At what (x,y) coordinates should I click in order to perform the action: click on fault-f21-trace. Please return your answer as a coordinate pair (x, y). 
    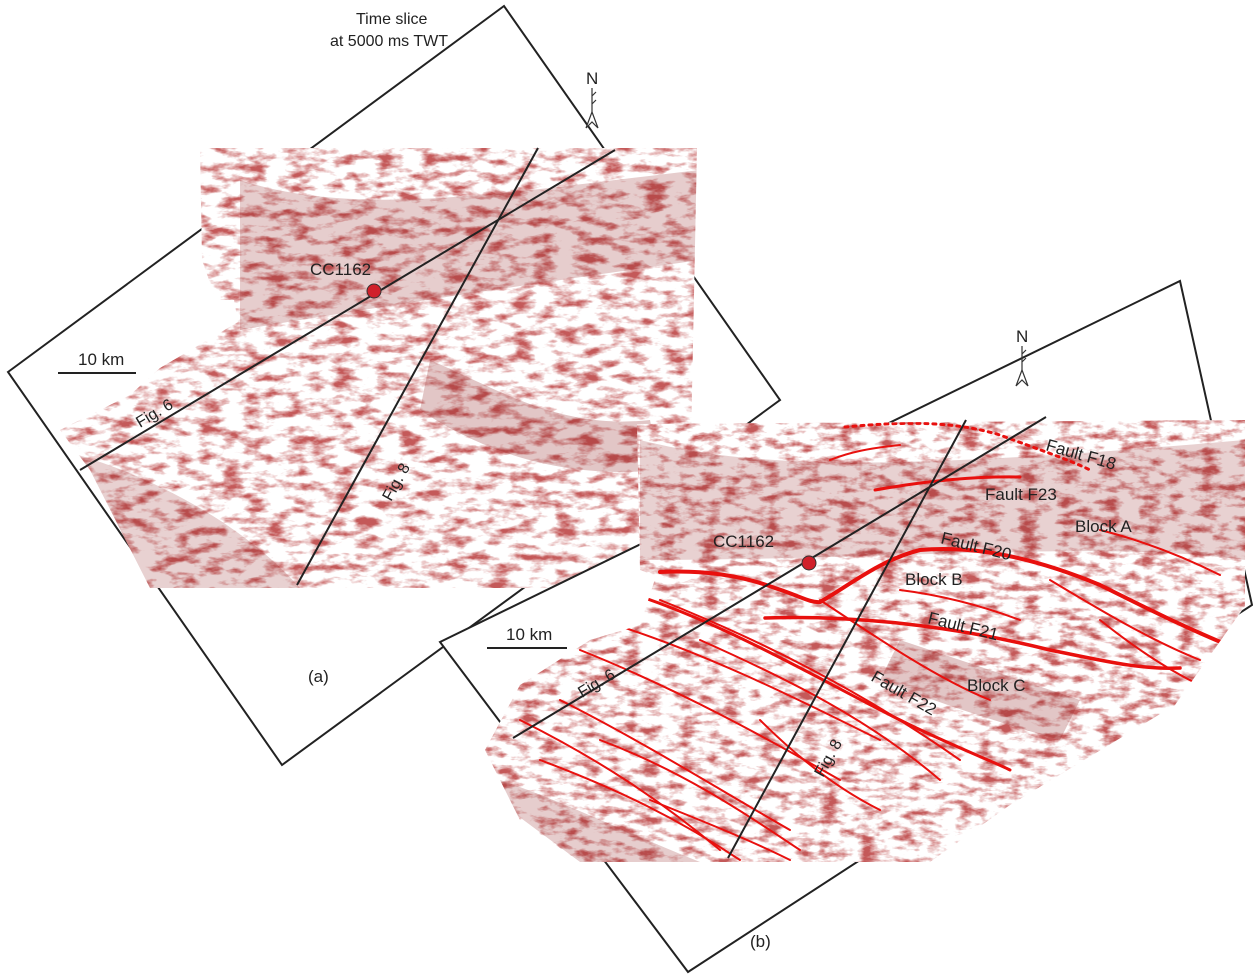
    Looking at the image, I should click on (972, 643).